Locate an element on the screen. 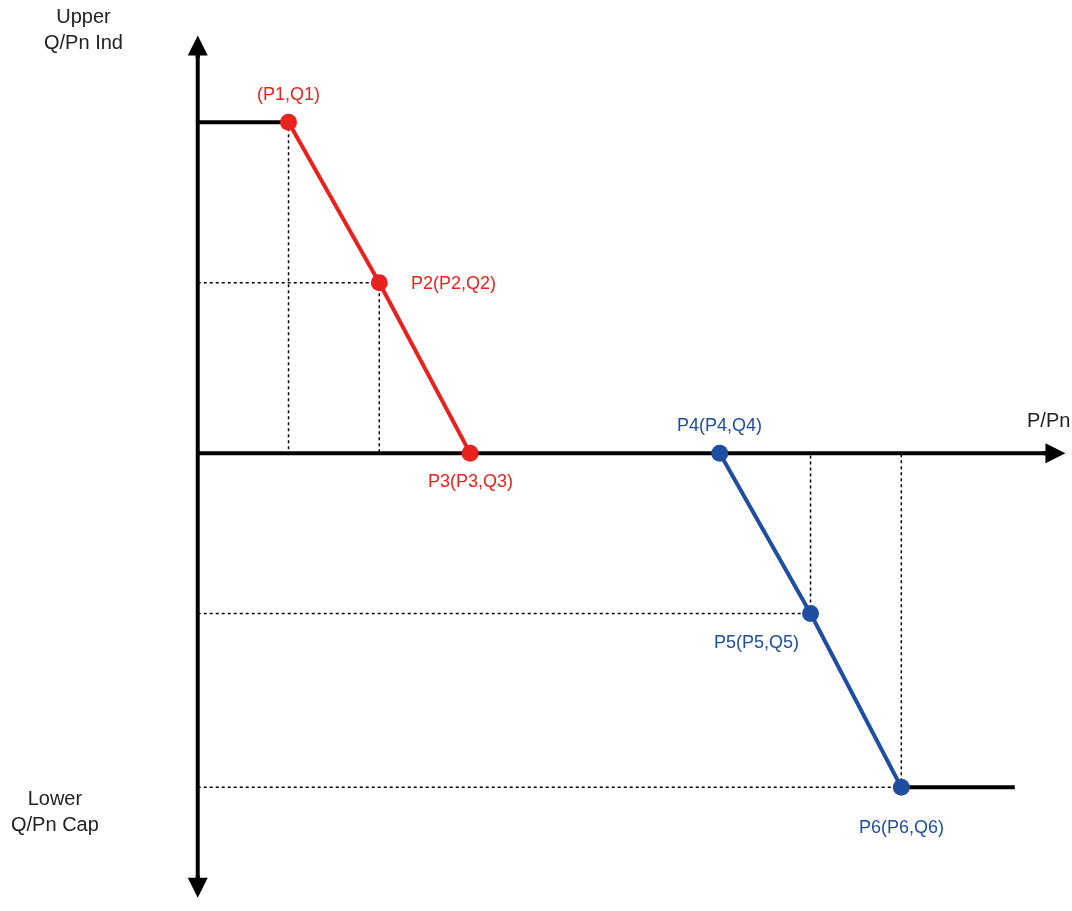  annotation: P4(P4,Q4) is located at coordinates (720, 425).